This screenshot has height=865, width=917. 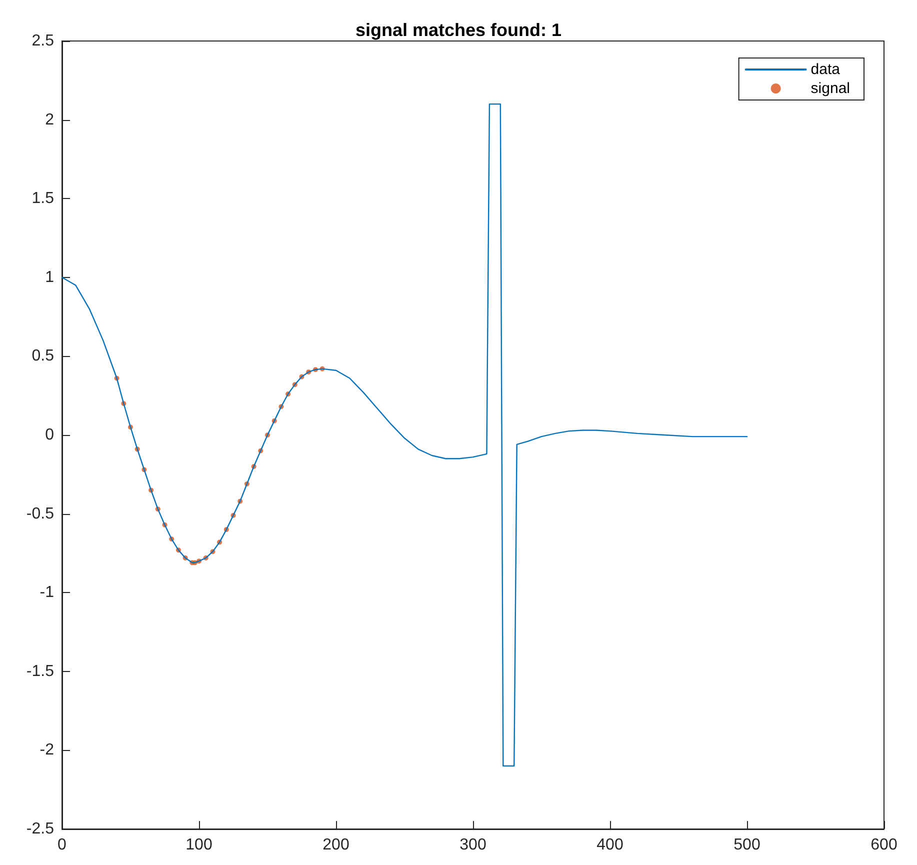 I want to click on y-tick-label: 2, so click(x=49, y=119).